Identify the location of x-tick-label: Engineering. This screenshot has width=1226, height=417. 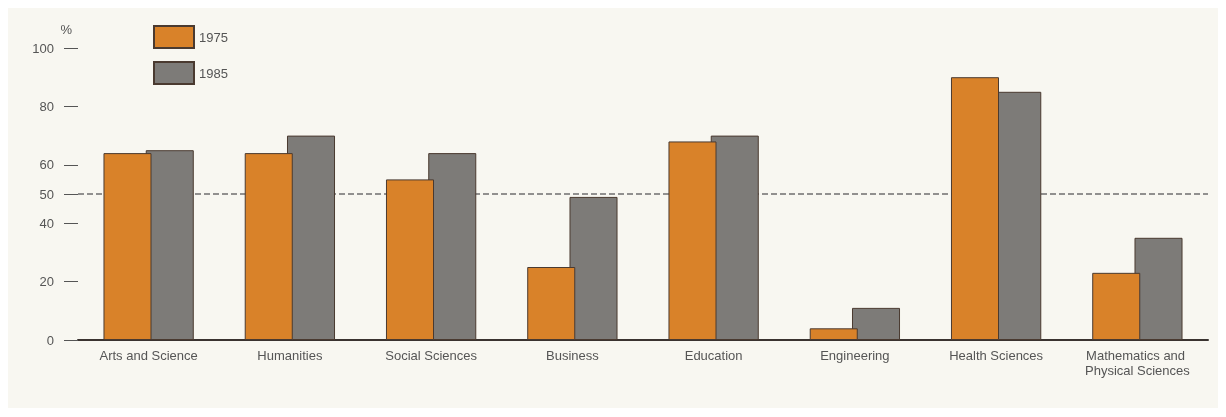
(855, 355).